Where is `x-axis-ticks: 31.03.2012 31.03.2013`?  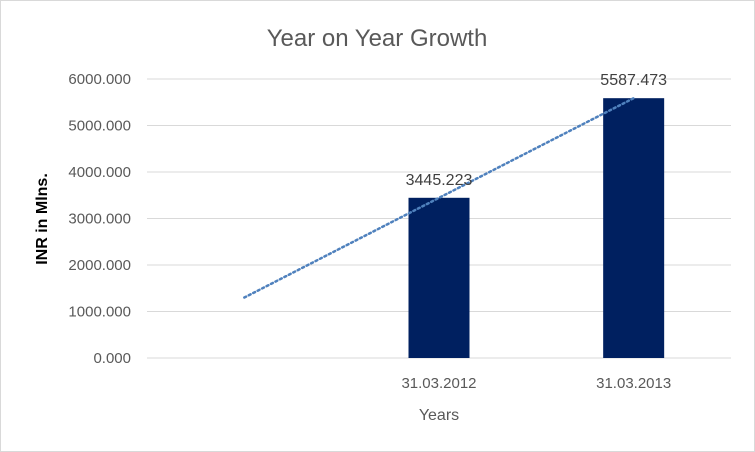 x-axis-ticks: 31.03.2012 31.03.2013 is located at coordinates (536, 383).